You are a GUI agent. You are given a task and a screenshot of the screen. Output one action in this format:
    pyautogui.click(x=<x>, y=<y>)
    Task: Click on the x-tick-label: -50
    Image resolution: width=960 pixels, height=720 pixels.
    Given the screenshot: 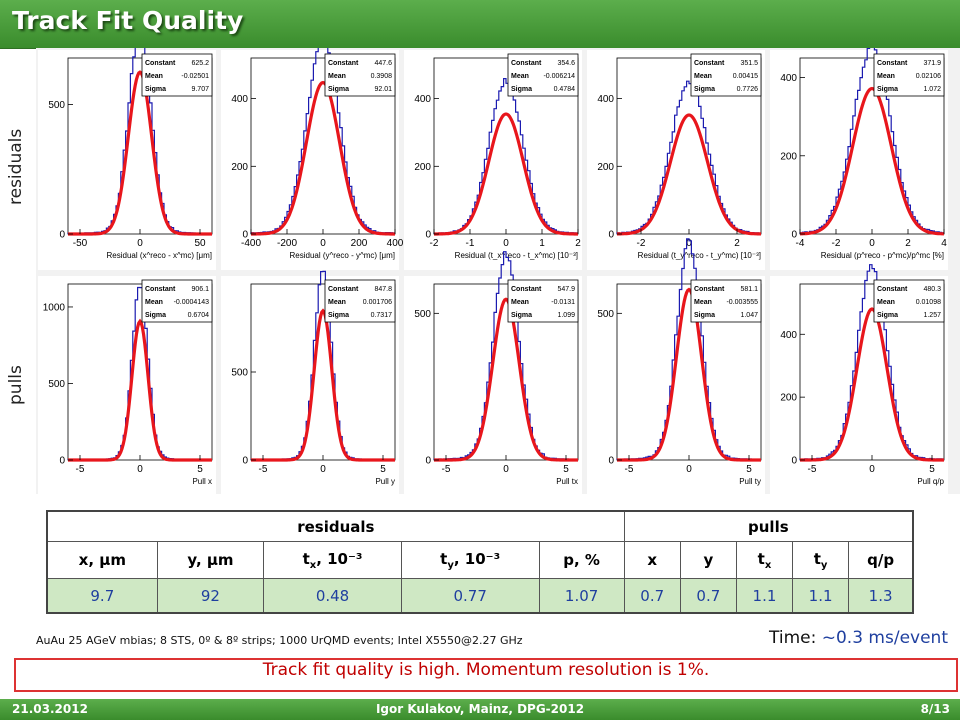 What is the action you would take?
    pyautogui.click(x=80, y=243)
    